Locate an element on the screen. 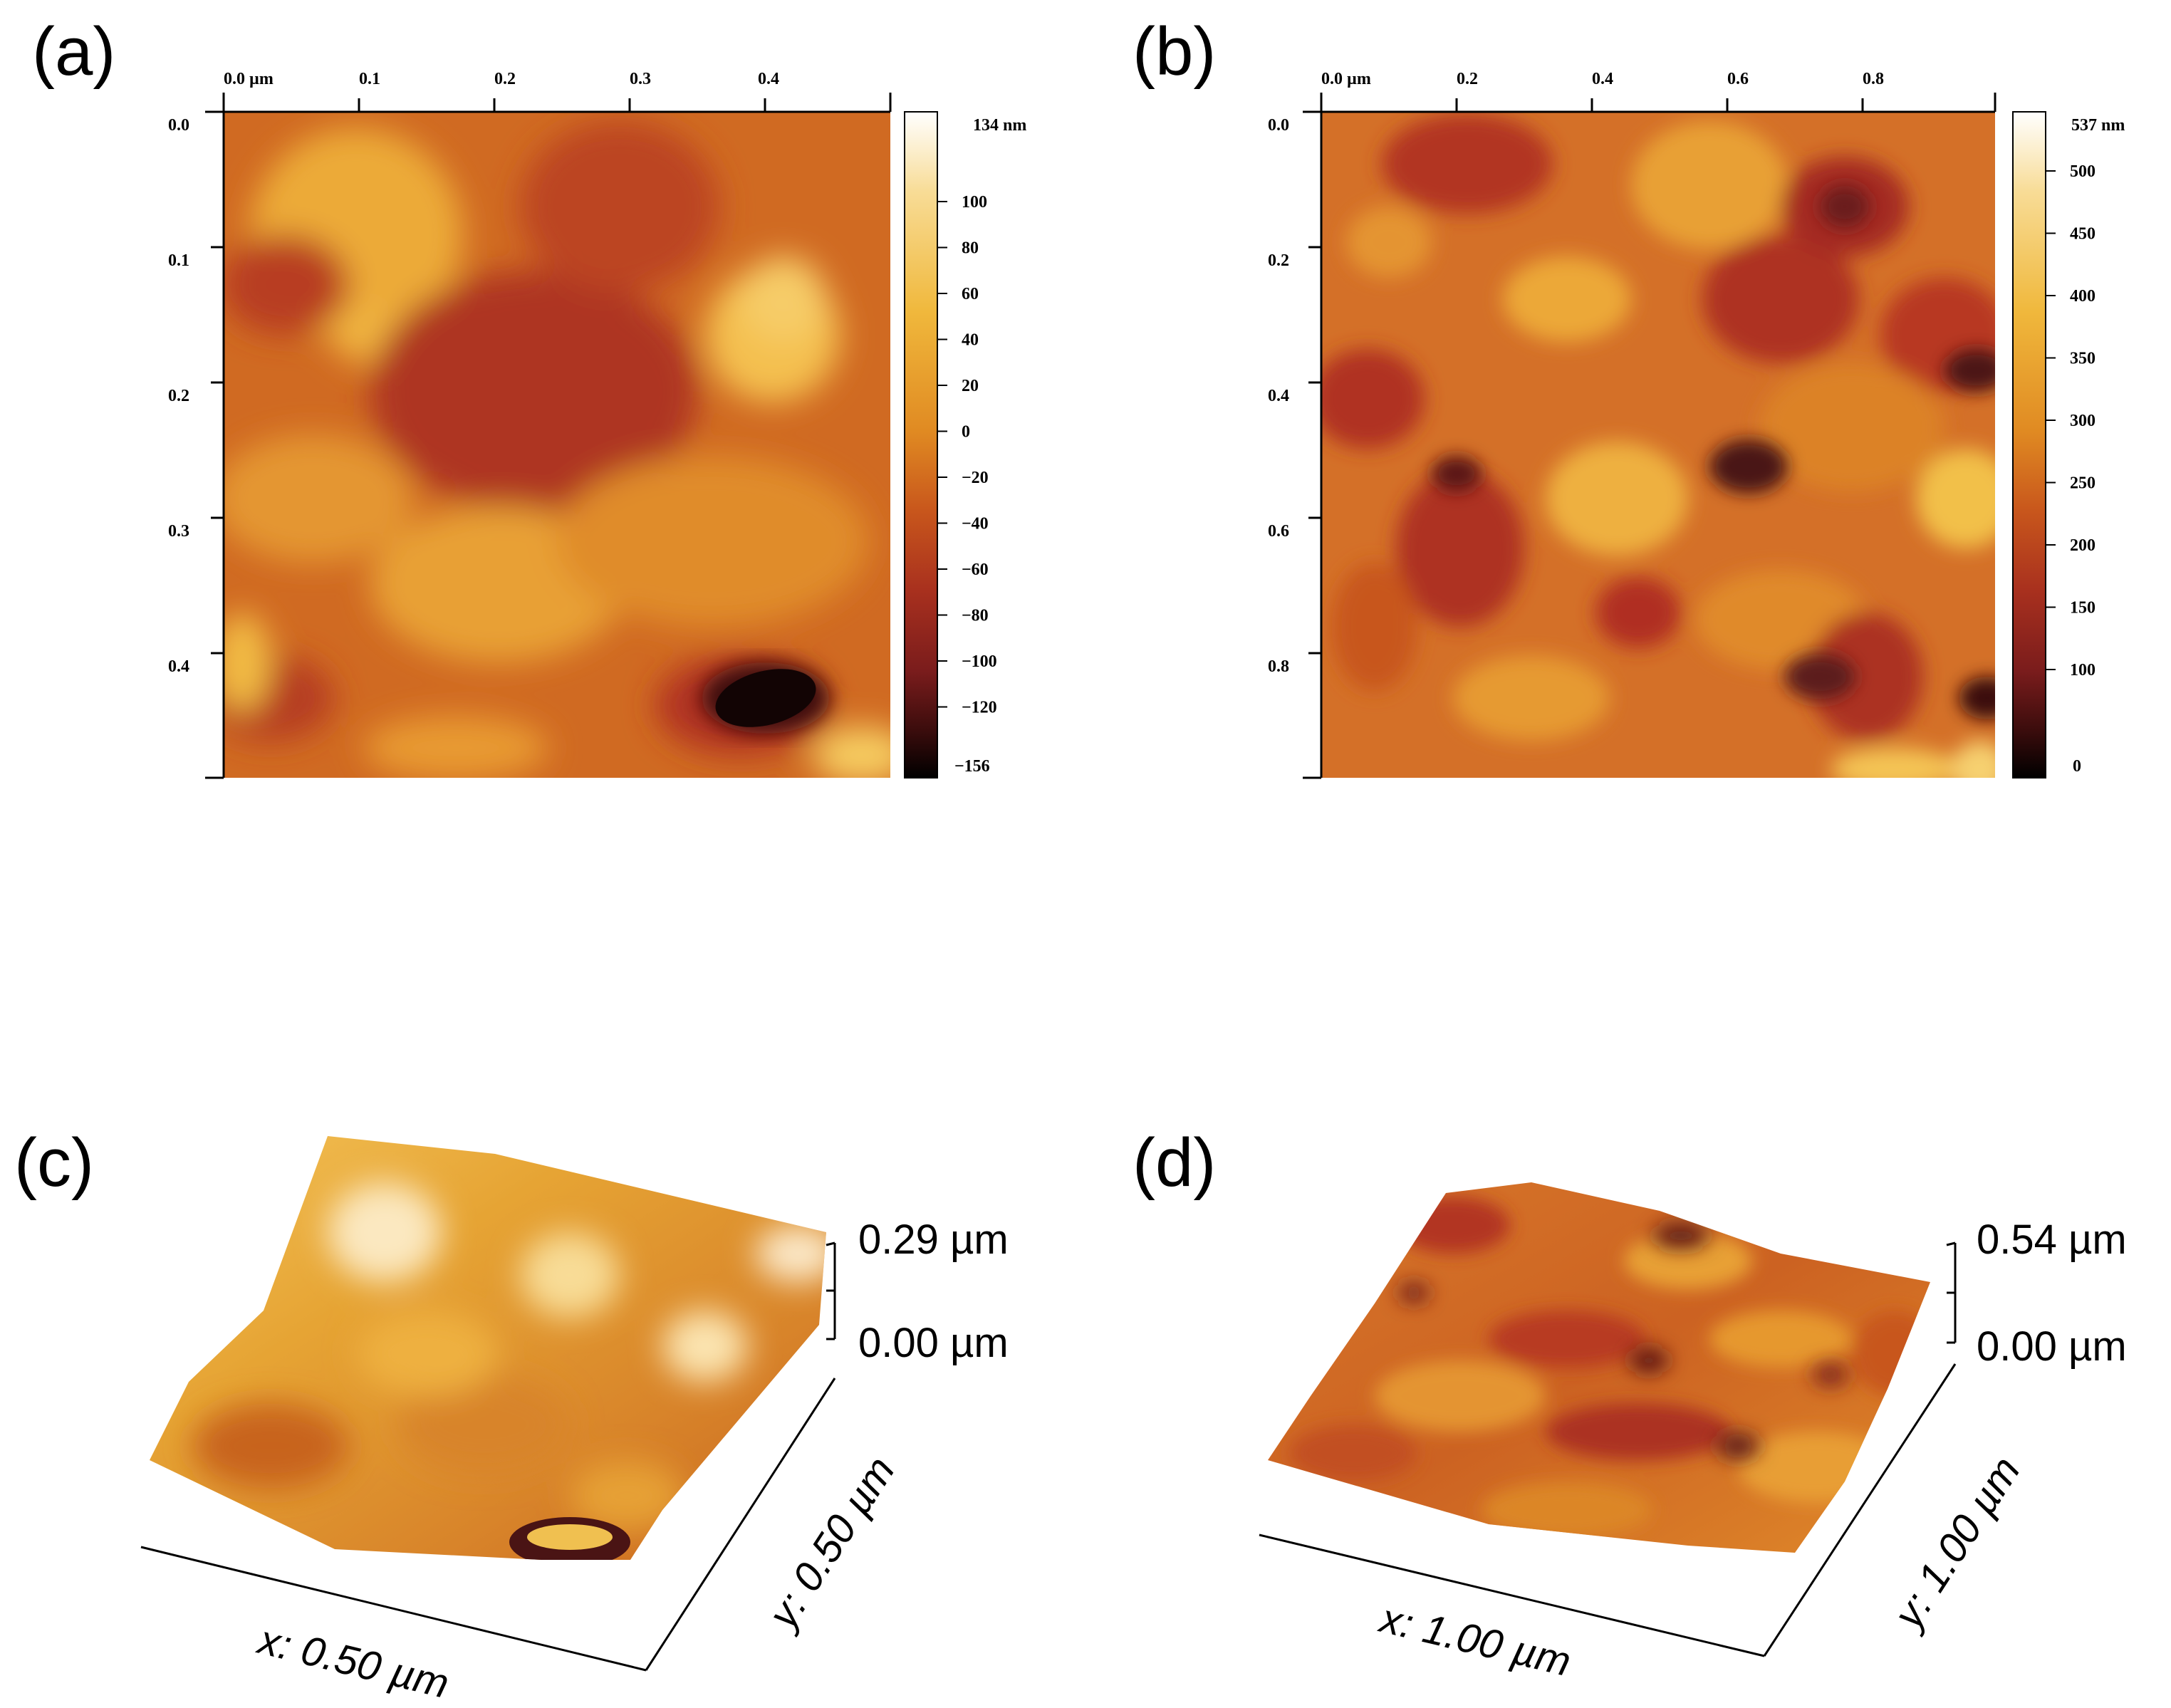  colorbar-tick-label: −20 is located at coordinates (975, 478).